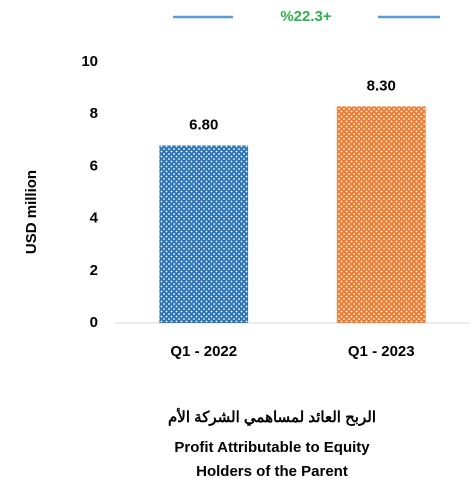 This screenshot has height=496, width=473. Describe the element at coordinates (272, 447) in the screenshot. I see `caption: Profit Attributable to Equity` at that location.